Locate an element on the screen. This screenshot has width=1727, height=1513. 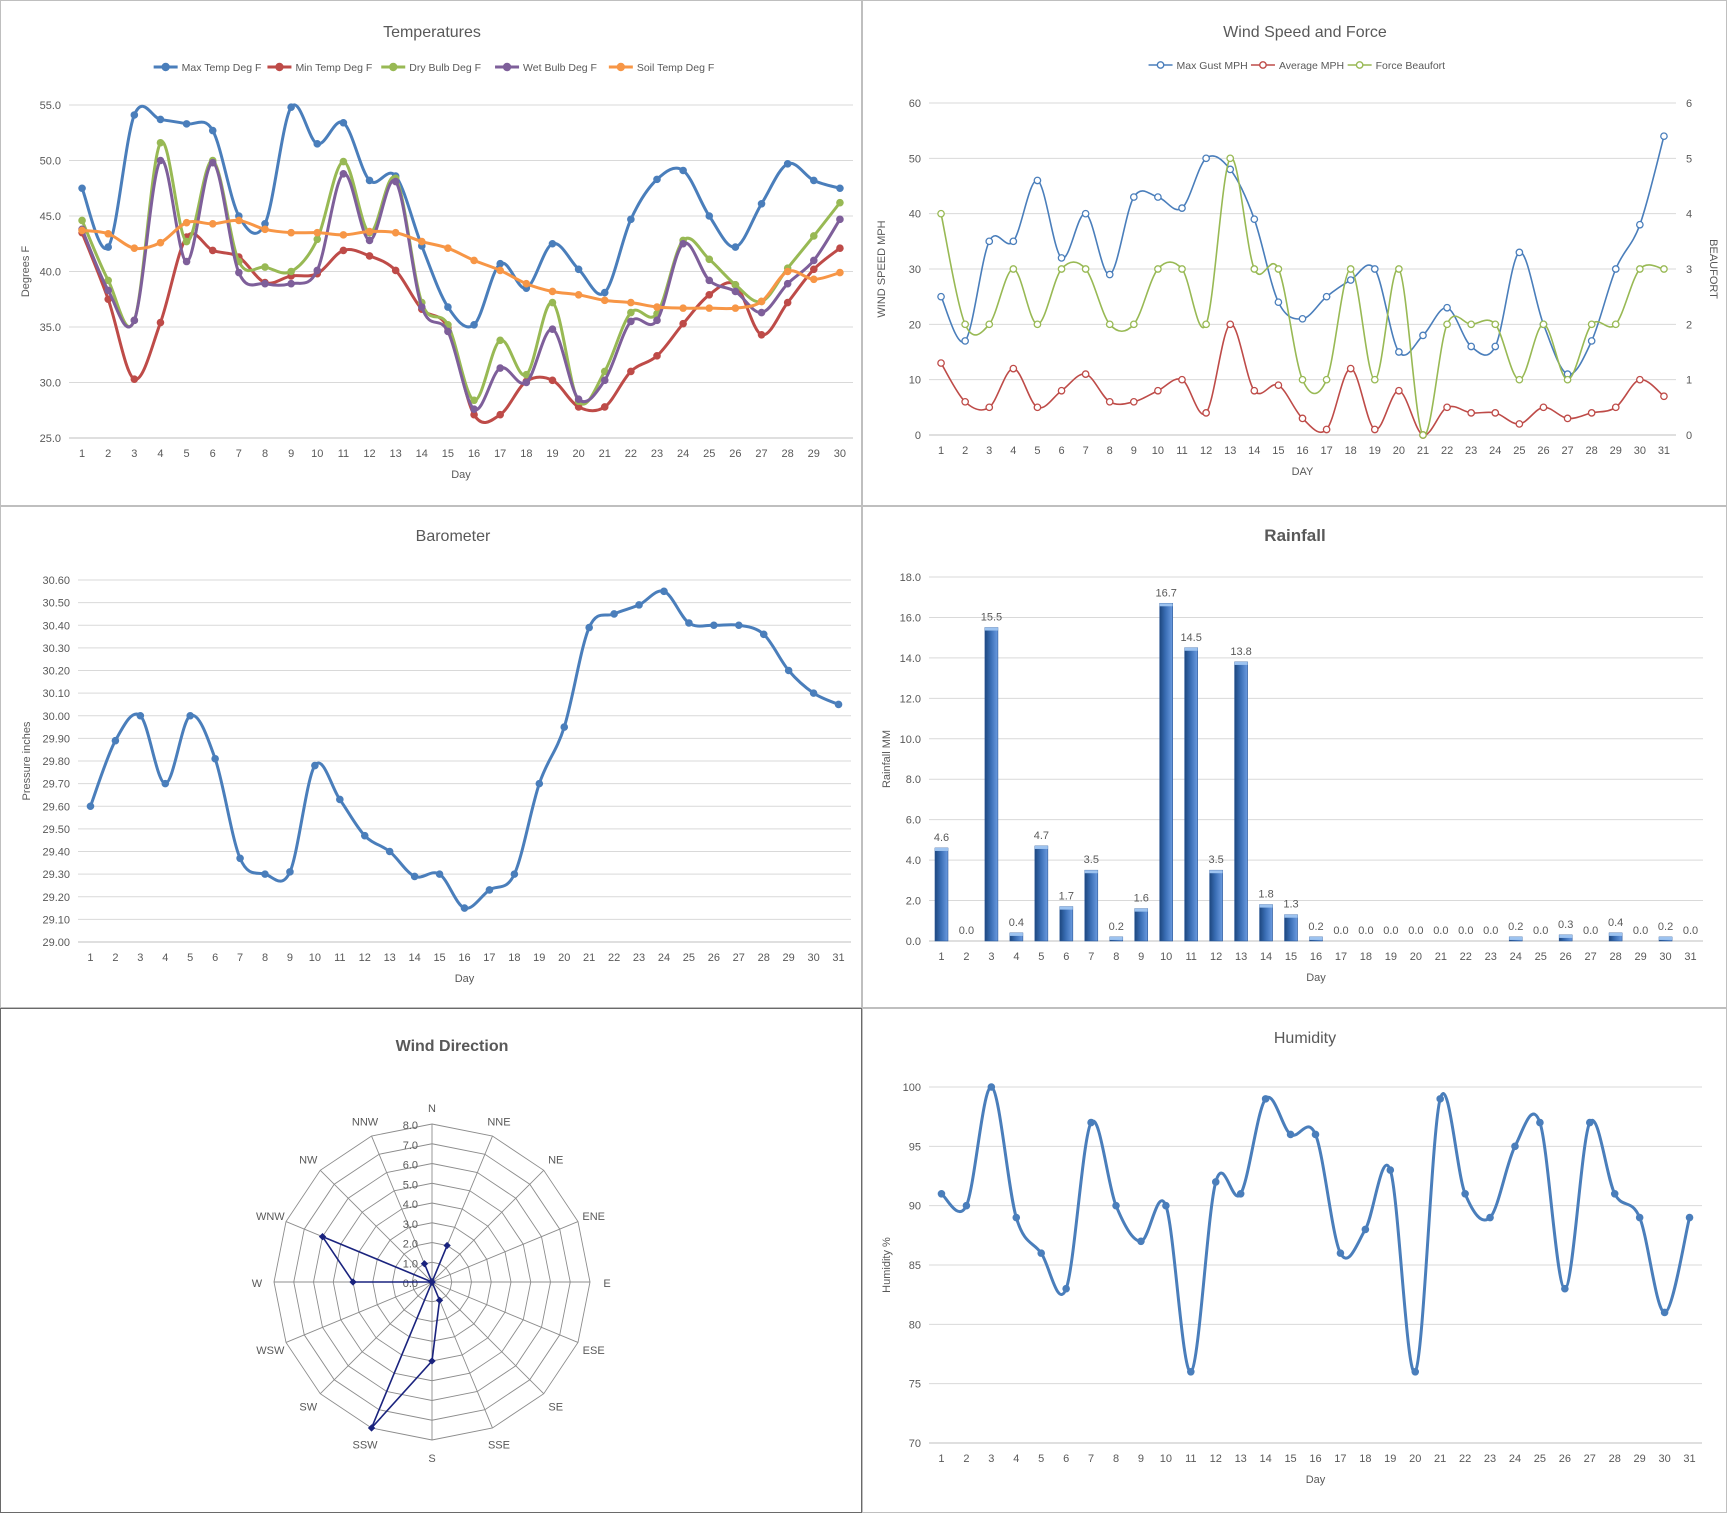
y-tick-label: 75 is located at coordinates (915, 1385).